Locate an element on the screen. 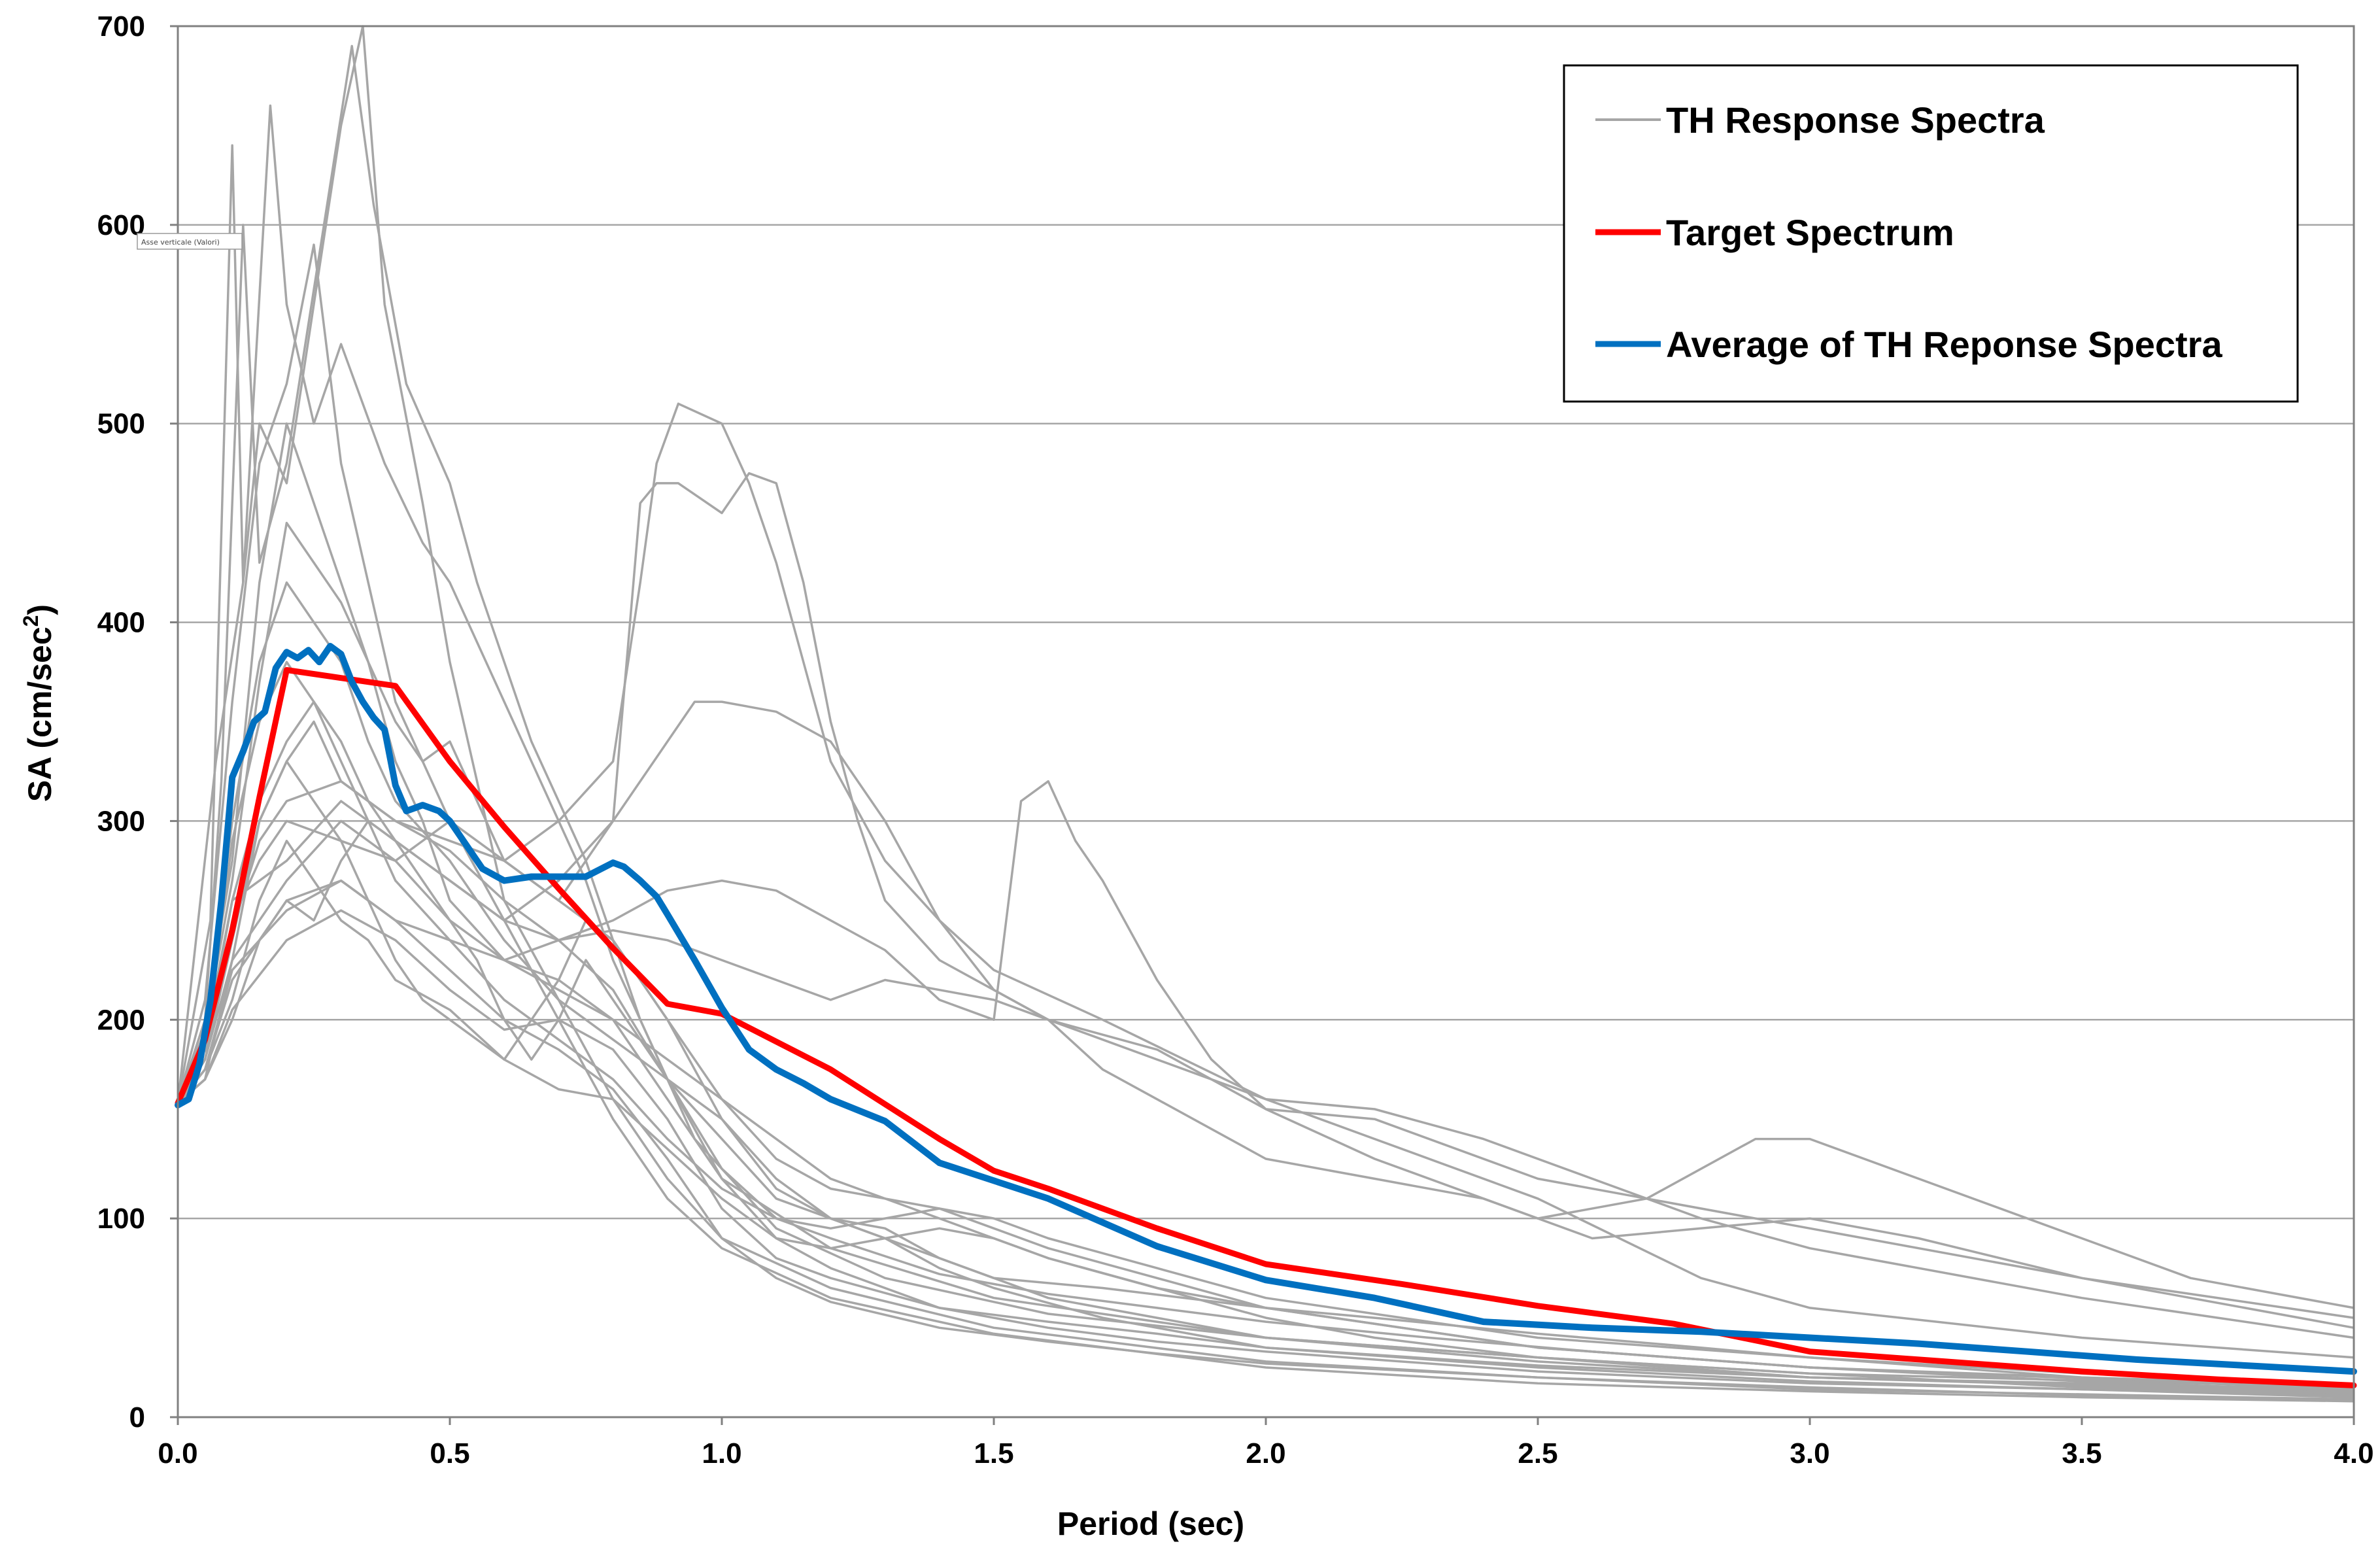 This screenshot has width=2380, height=1546. legend-box is located at coordinates (1931, 233).